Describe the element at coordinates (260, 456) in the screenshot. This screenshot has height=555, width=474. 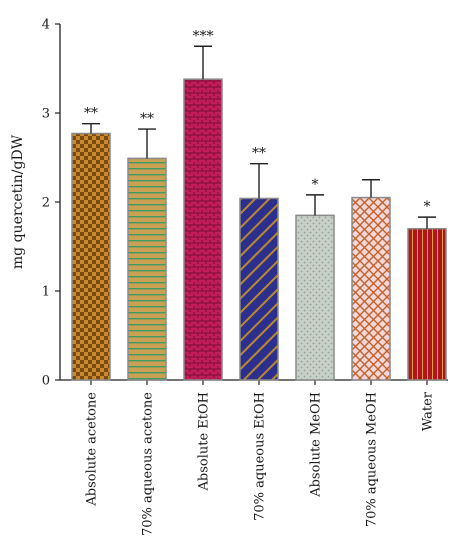
I see `x-category-label: 70% aqueous EtOH` at that location.